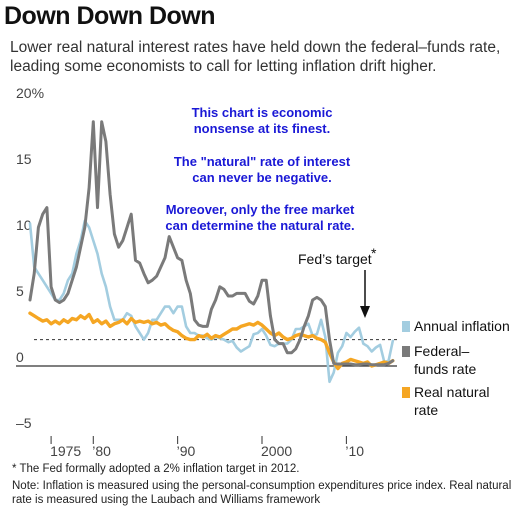 The height and width of the screenshot is (517, 529). What do you see at coordinates (207, 447) in the screenshot?
I see `x-axis-ticks: 1975 ’80 ’90 2000 ’10` at bounding box center [207, 447].